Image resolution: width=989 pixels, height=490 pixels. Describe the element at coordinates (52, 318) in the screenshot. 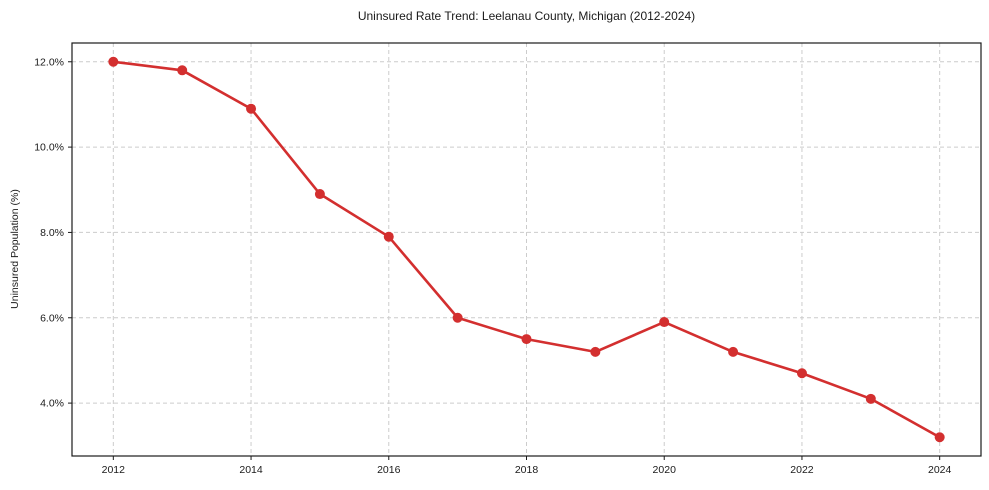

I see `y-tick-label: 6.0%` at that location.